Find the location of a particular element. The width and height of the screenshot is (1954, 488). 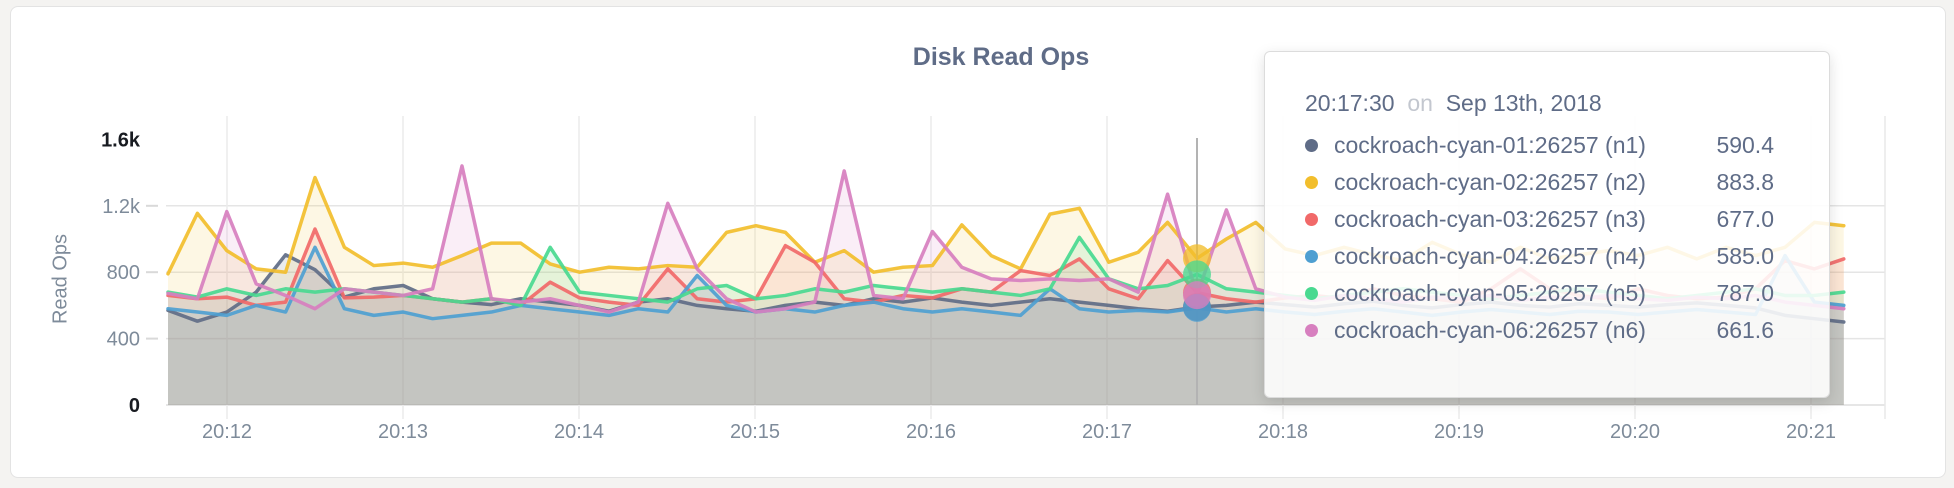

tooltip-on-word: on is located at coordinates (1420, 103).